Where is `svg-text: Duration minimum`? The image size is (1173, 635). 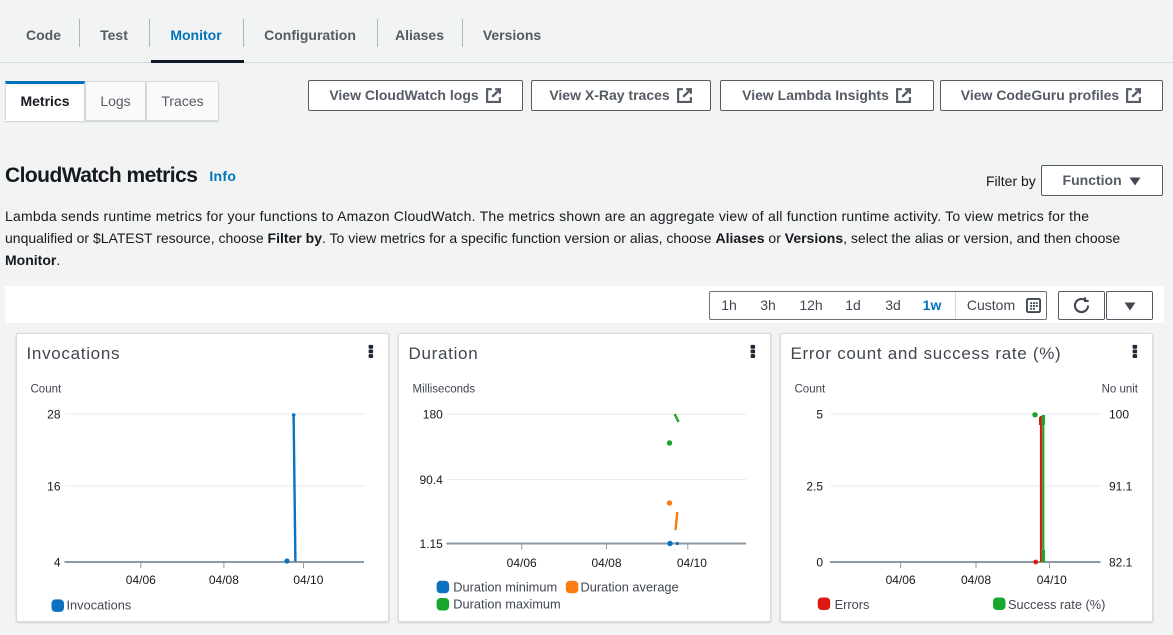
svg-text: Duration minimum is located at coordinates (505, 586).